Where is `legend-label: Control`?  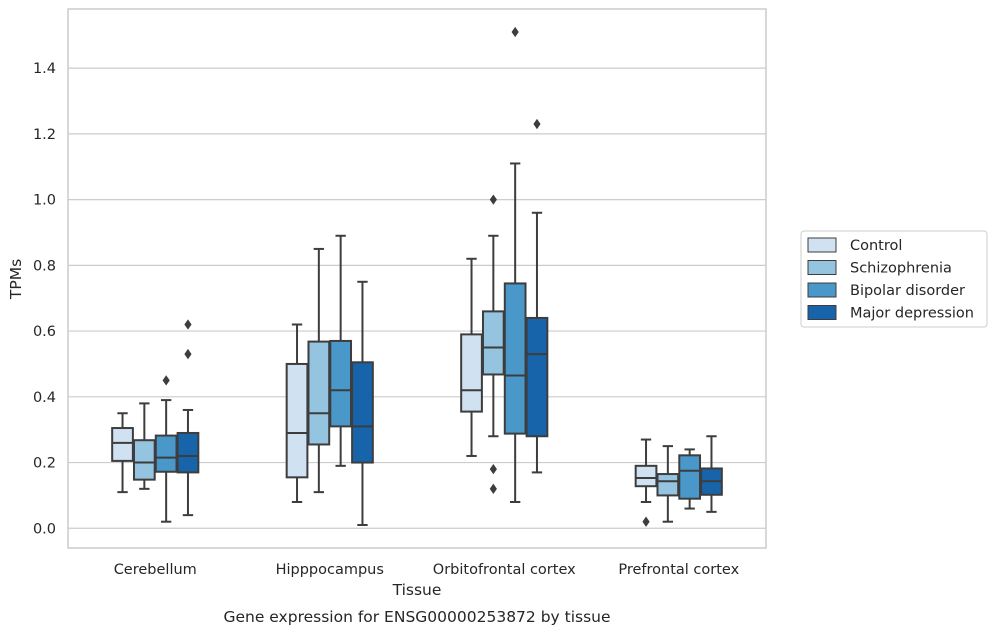 legend-label: Control is located at coordinates (876, 246).